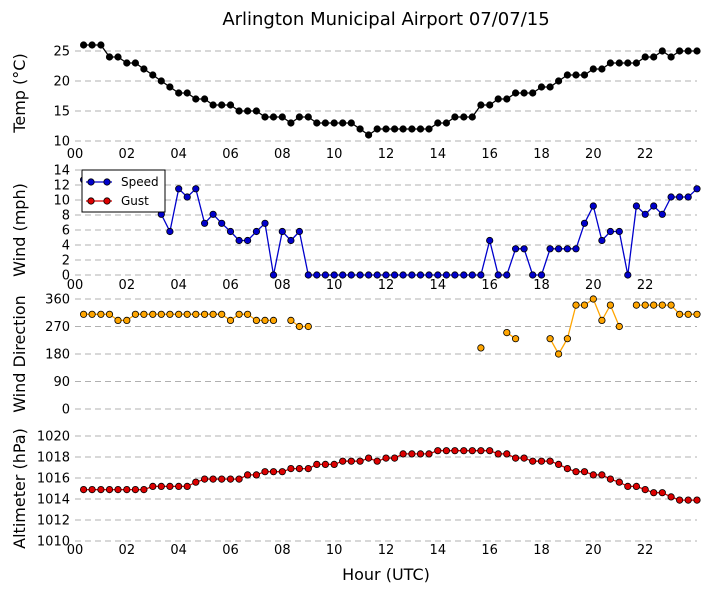  I want to click on y-tick-label: 15, so click(61, 112).